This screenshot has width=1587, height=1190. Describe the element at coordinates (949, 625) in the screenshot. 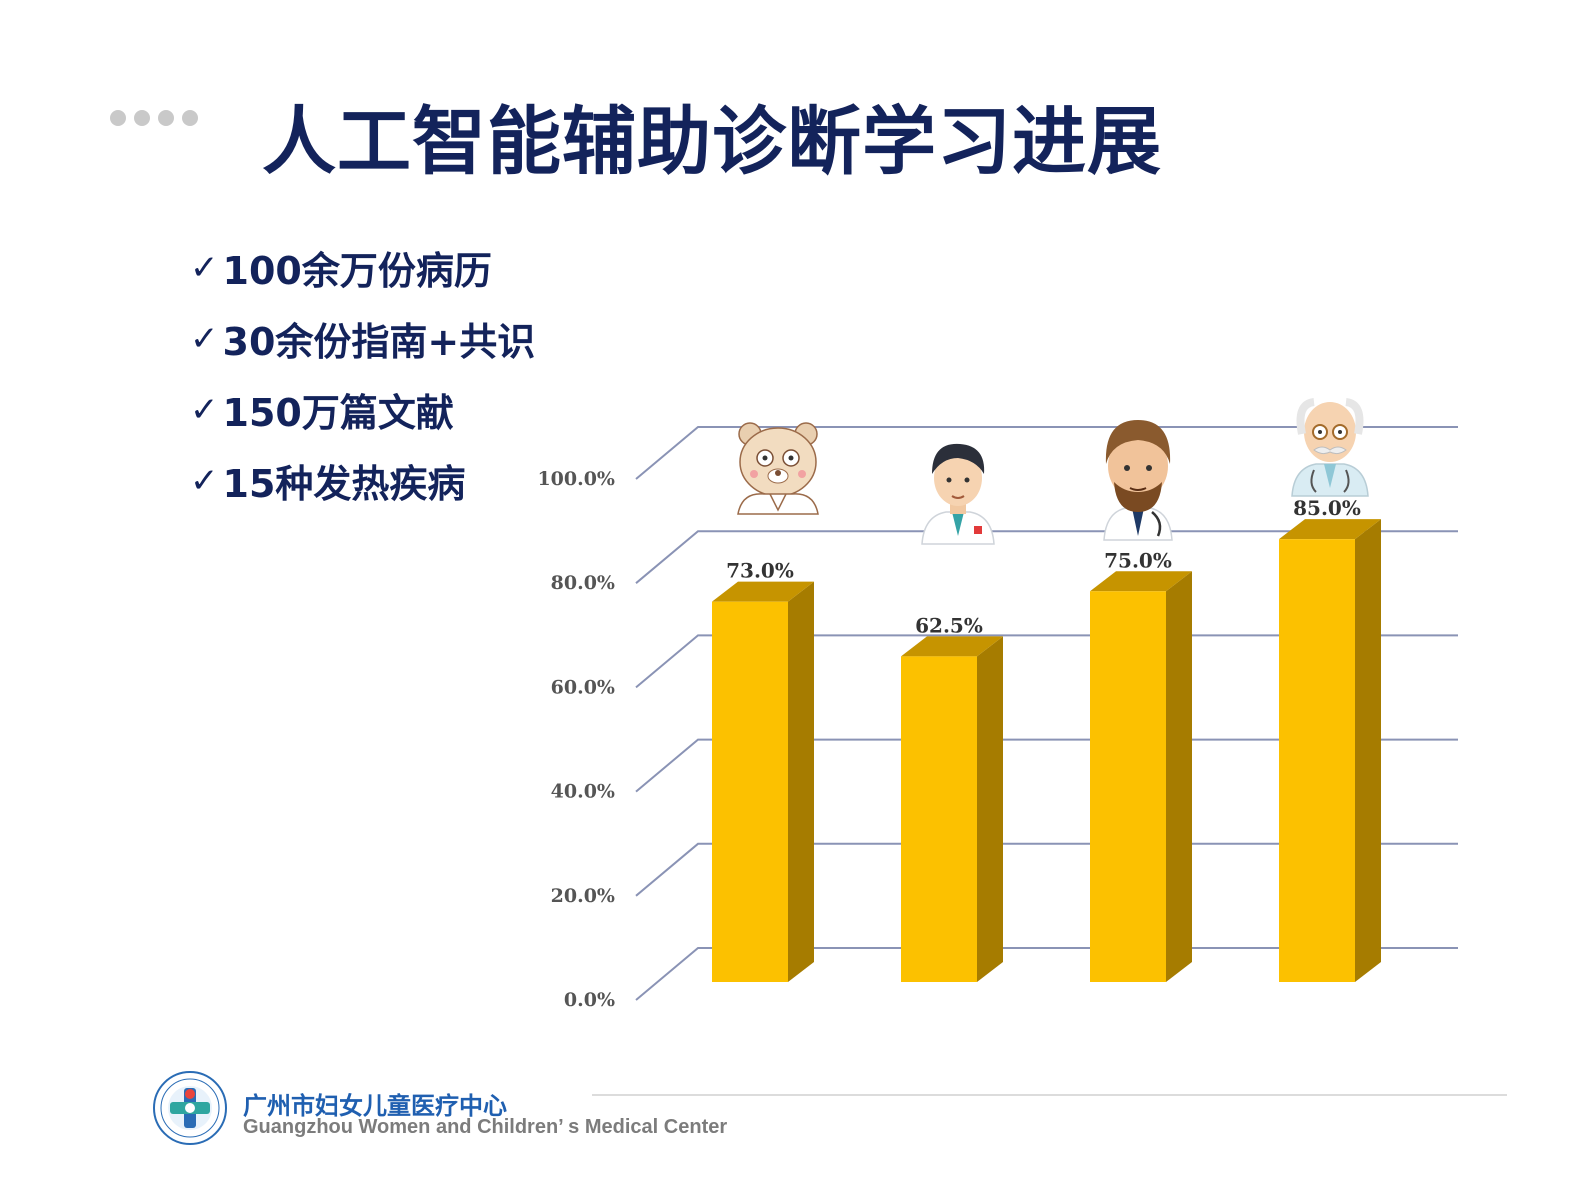

I see `data-label: 62.5%` at that location.